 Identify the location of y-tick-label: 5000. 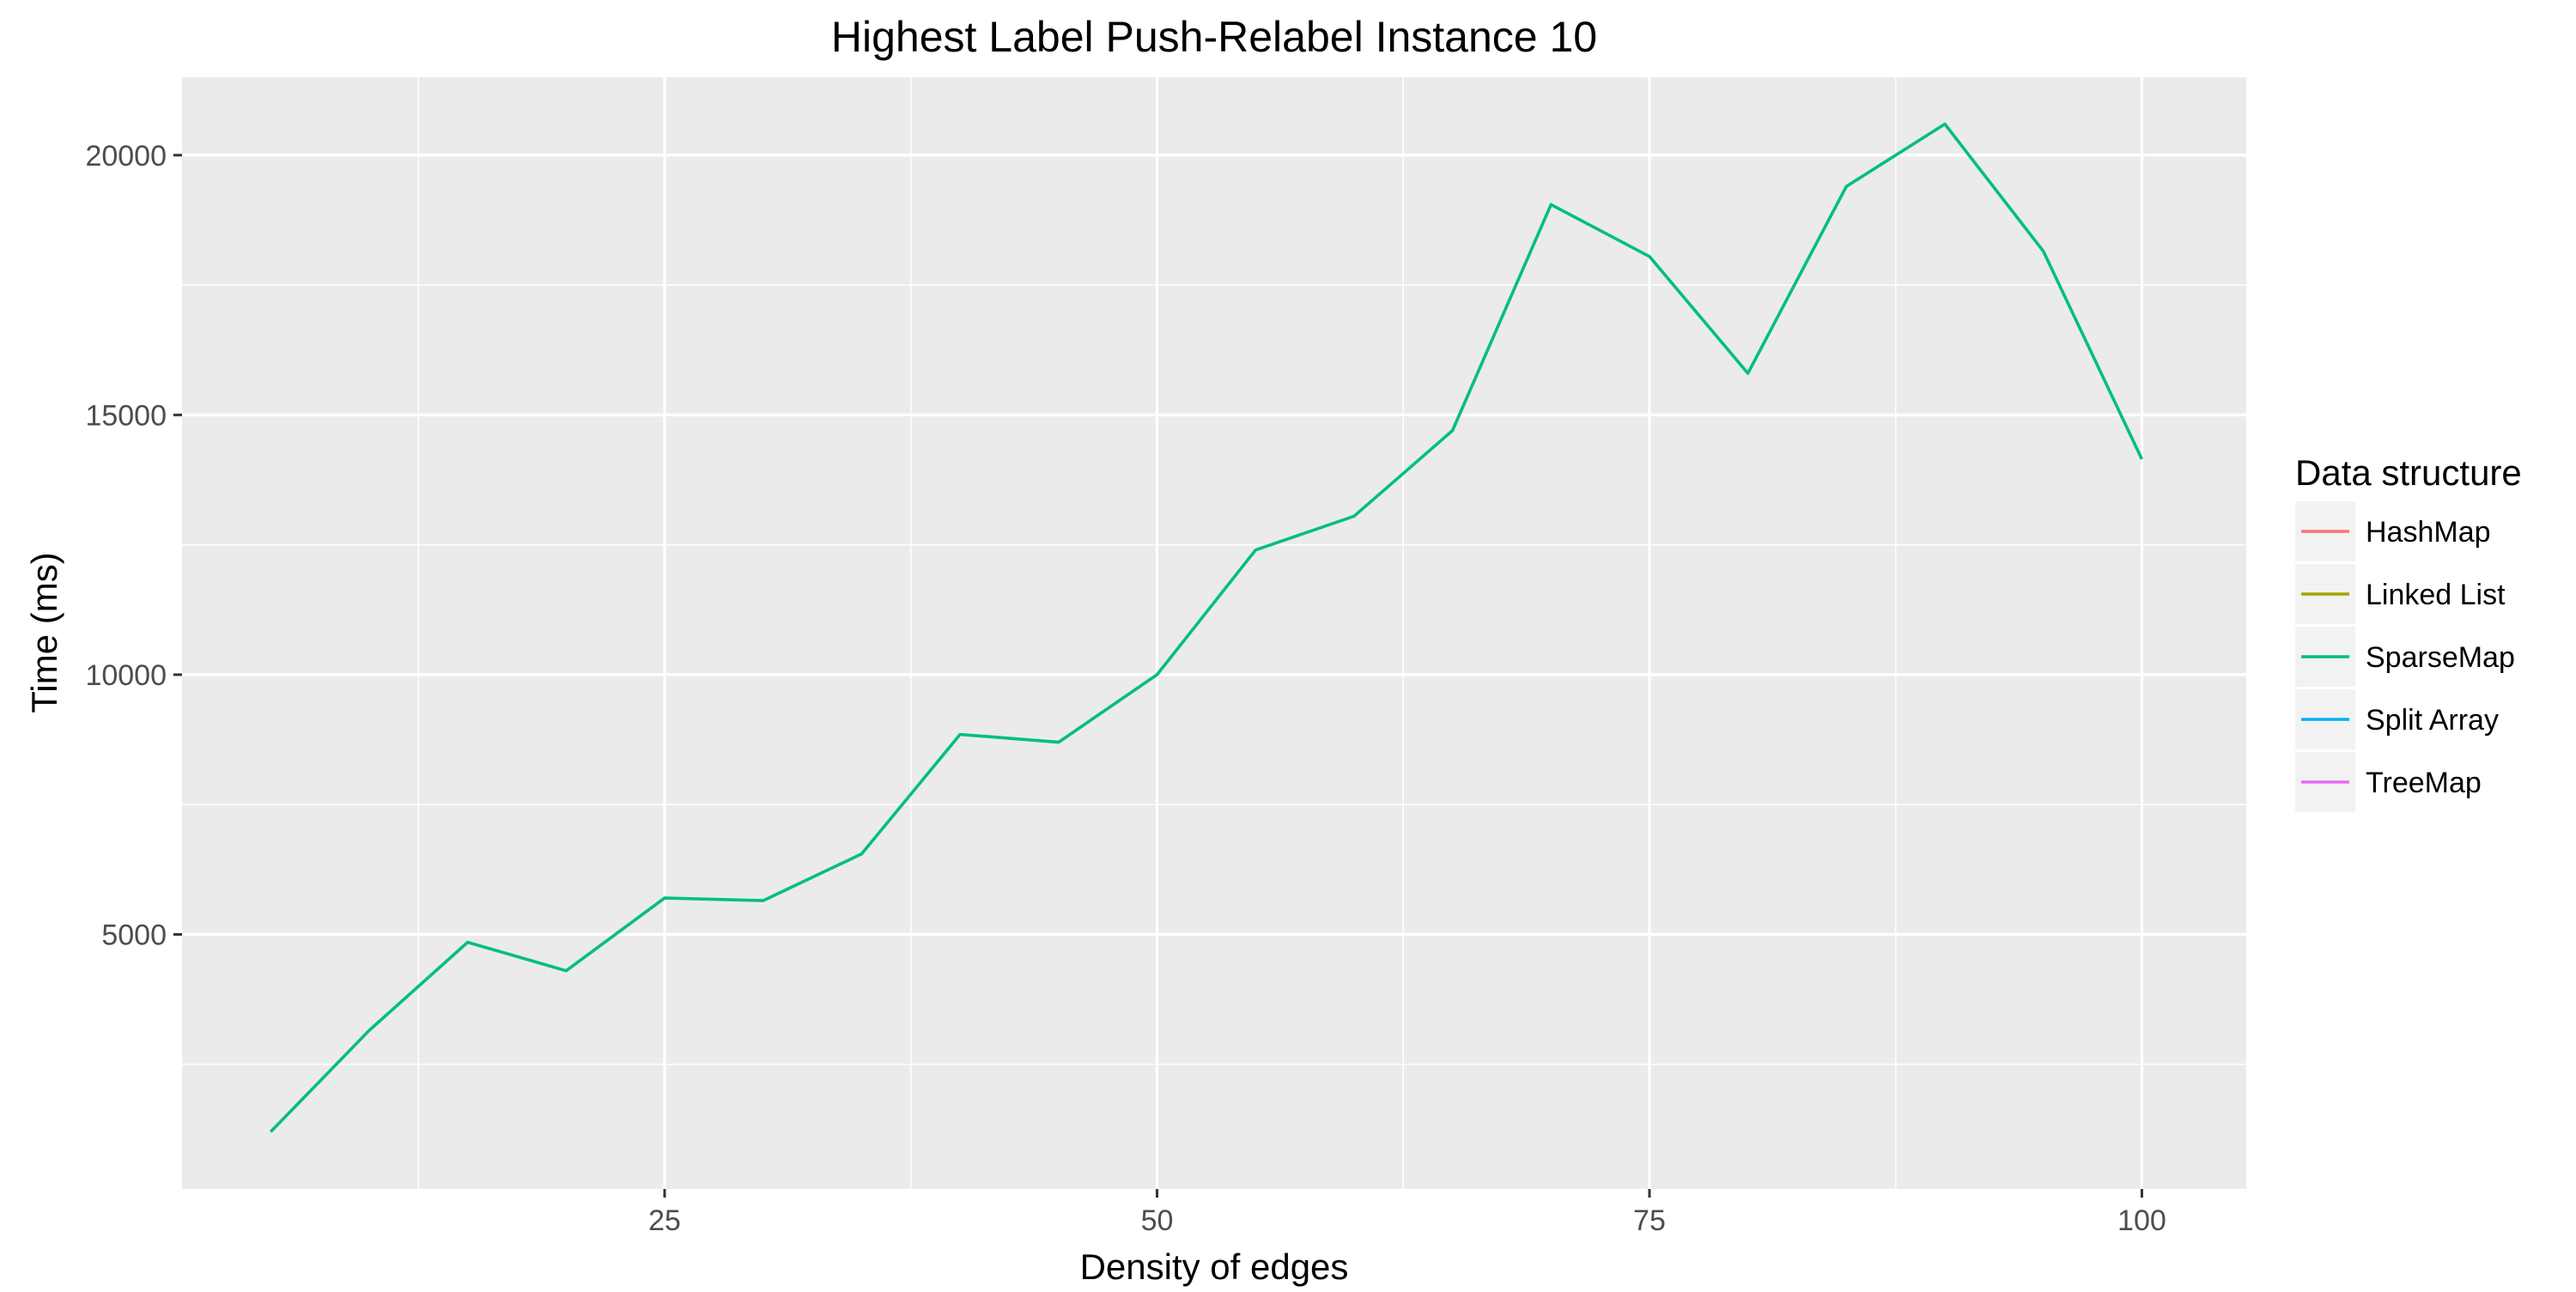
(134, 935).